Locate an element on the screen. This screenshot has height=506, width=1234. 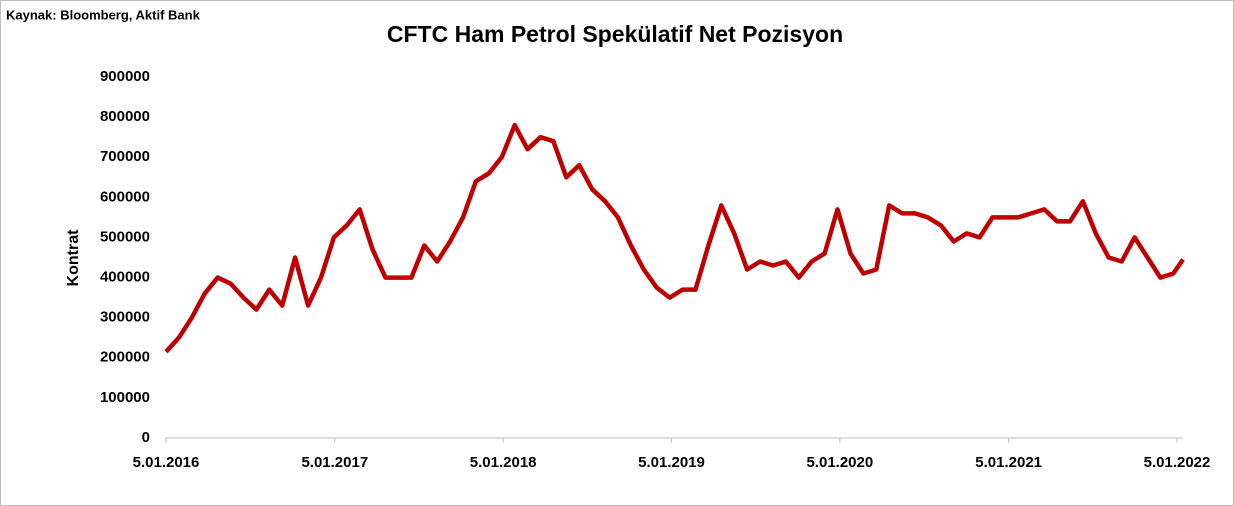
x-tick-label: 5.01.2019 is located at coordinates (671, 462).